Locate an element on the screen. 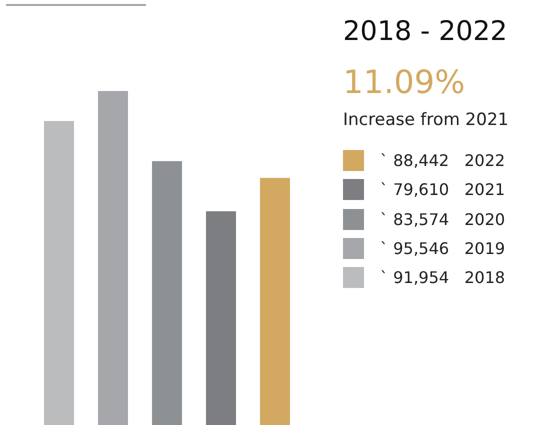  text: 2018 - 2022 is located at coordinates (425, 32).